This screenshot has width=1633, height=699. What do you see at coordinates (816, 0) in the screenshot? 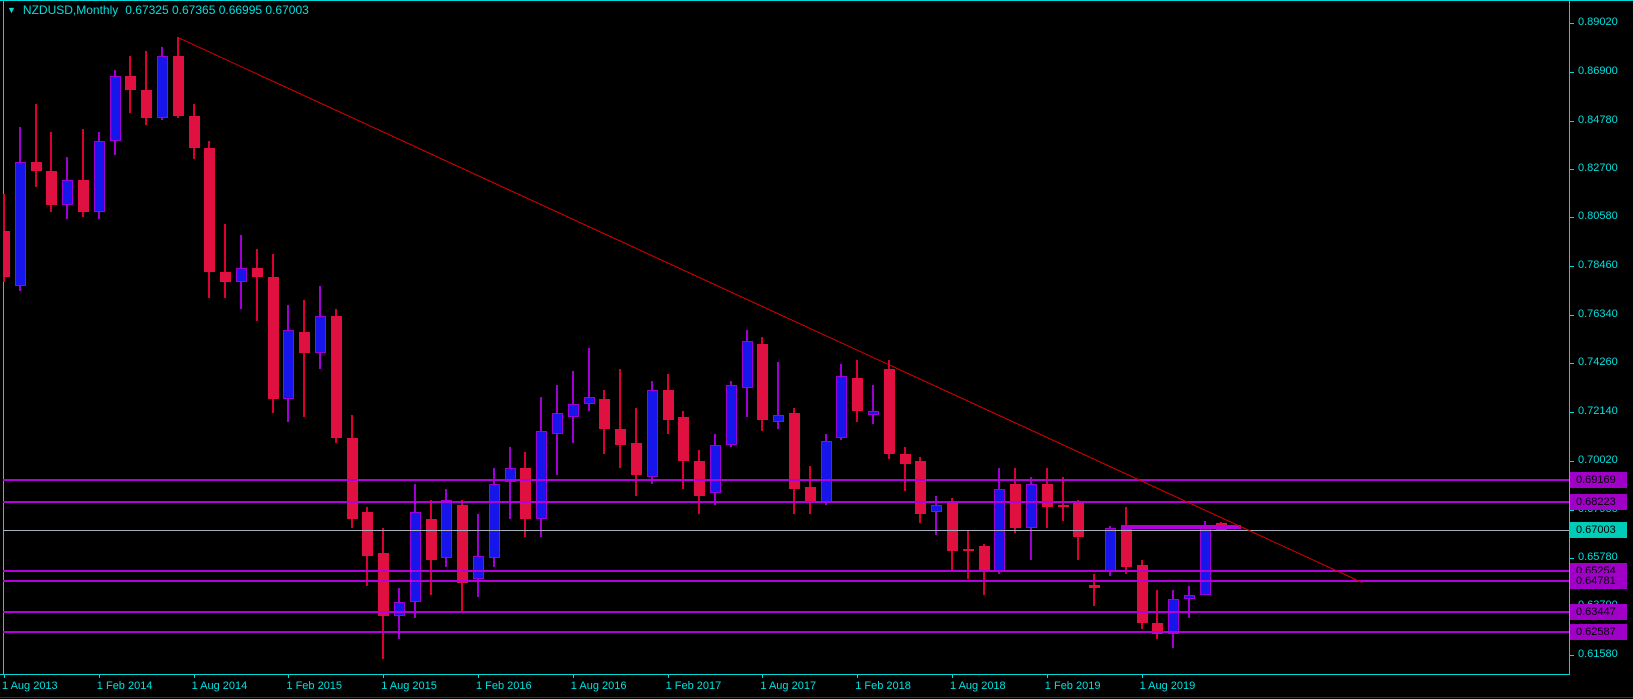
I see `chart-border-top` at bounding box center [816, 0].